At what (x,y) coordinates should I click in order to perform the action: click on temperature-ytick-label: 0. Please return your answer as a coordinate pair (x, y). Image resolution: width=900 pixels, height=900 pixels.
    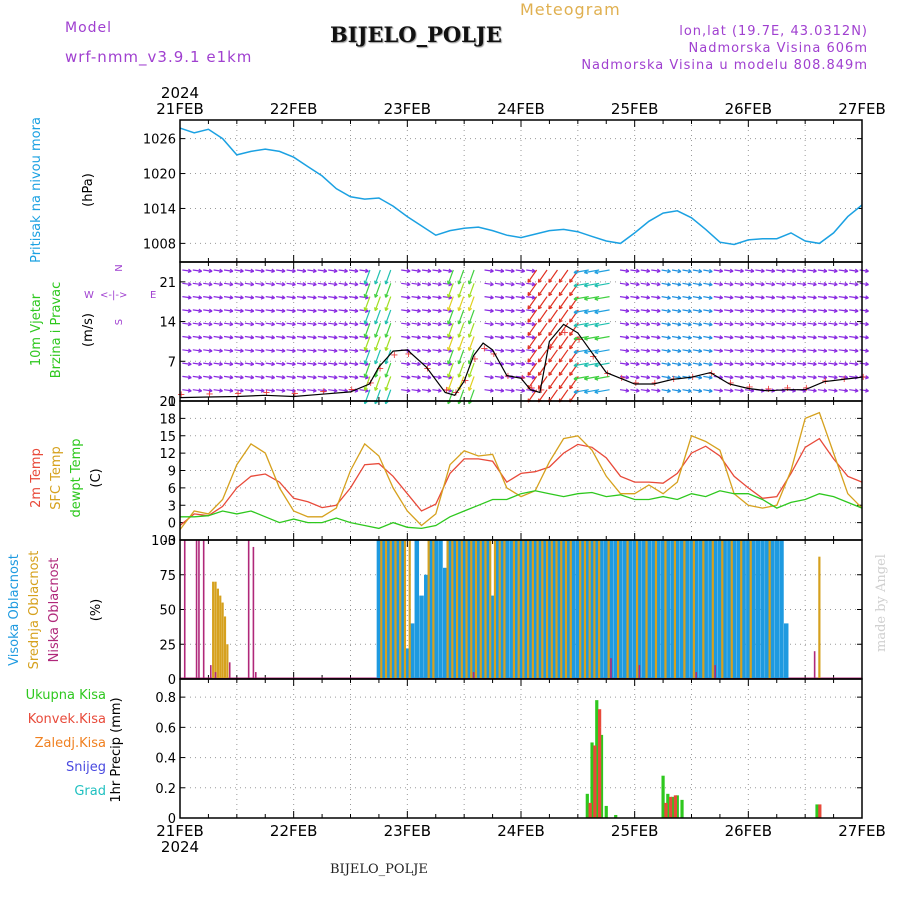
    Looking at the image, I should click on (172, 524).